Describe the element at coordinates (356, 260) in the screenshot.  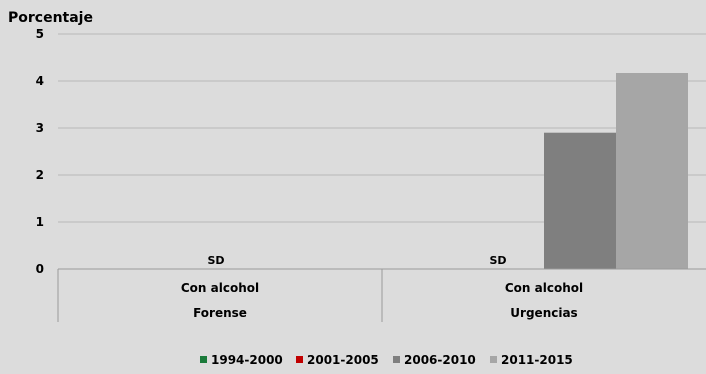
I see `annotations: SD SD` at that location.